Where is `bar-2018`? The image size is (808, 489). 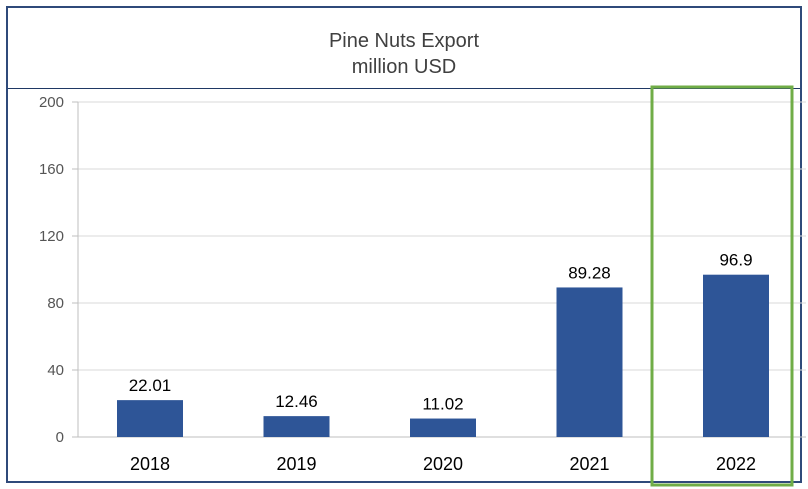 bar-2018 is located at coordinates (150, 418).